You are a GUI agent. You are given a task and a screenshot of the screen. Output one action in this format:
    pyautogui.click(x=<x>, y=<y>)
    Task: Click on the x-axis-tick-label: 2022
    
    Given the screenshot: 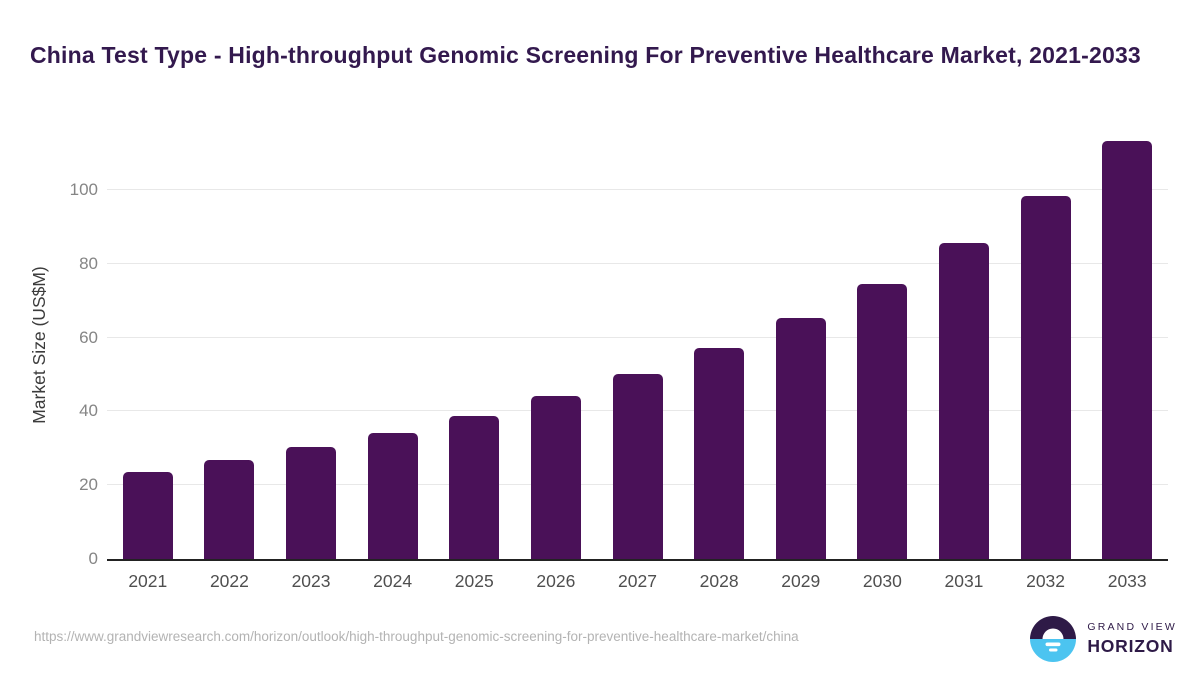 What is the action you would take?
    pyautogui.click(x=229, y=581)
    